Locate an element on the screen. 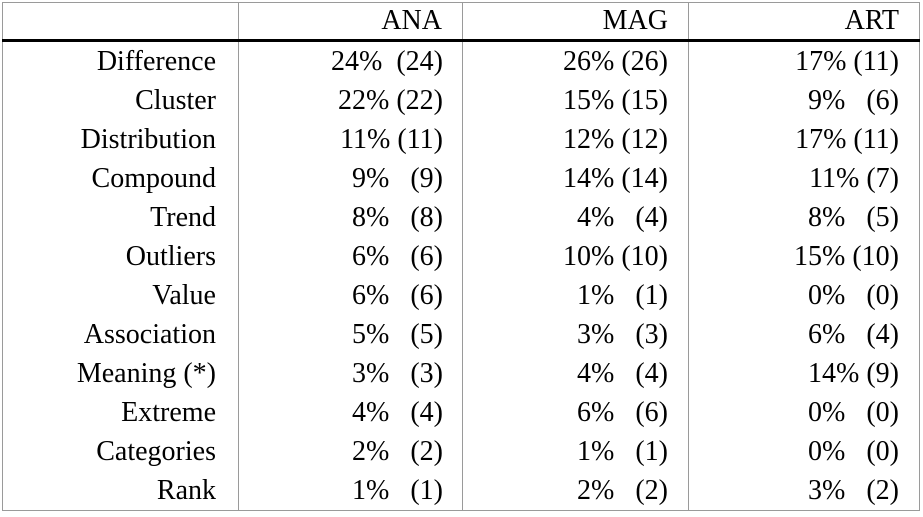 This screenshot has height=517, width=923. row-label: Difference is located at coordinates (120, 60).